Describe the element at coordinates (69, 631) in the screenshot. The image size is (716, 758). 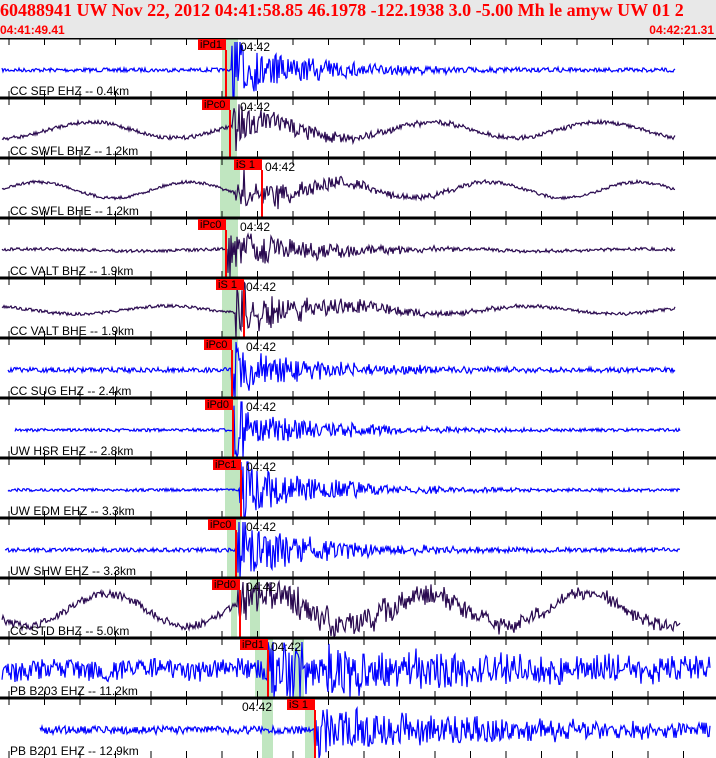
I see `station-label: CC STD BHZ -- 5.0km` at that location.